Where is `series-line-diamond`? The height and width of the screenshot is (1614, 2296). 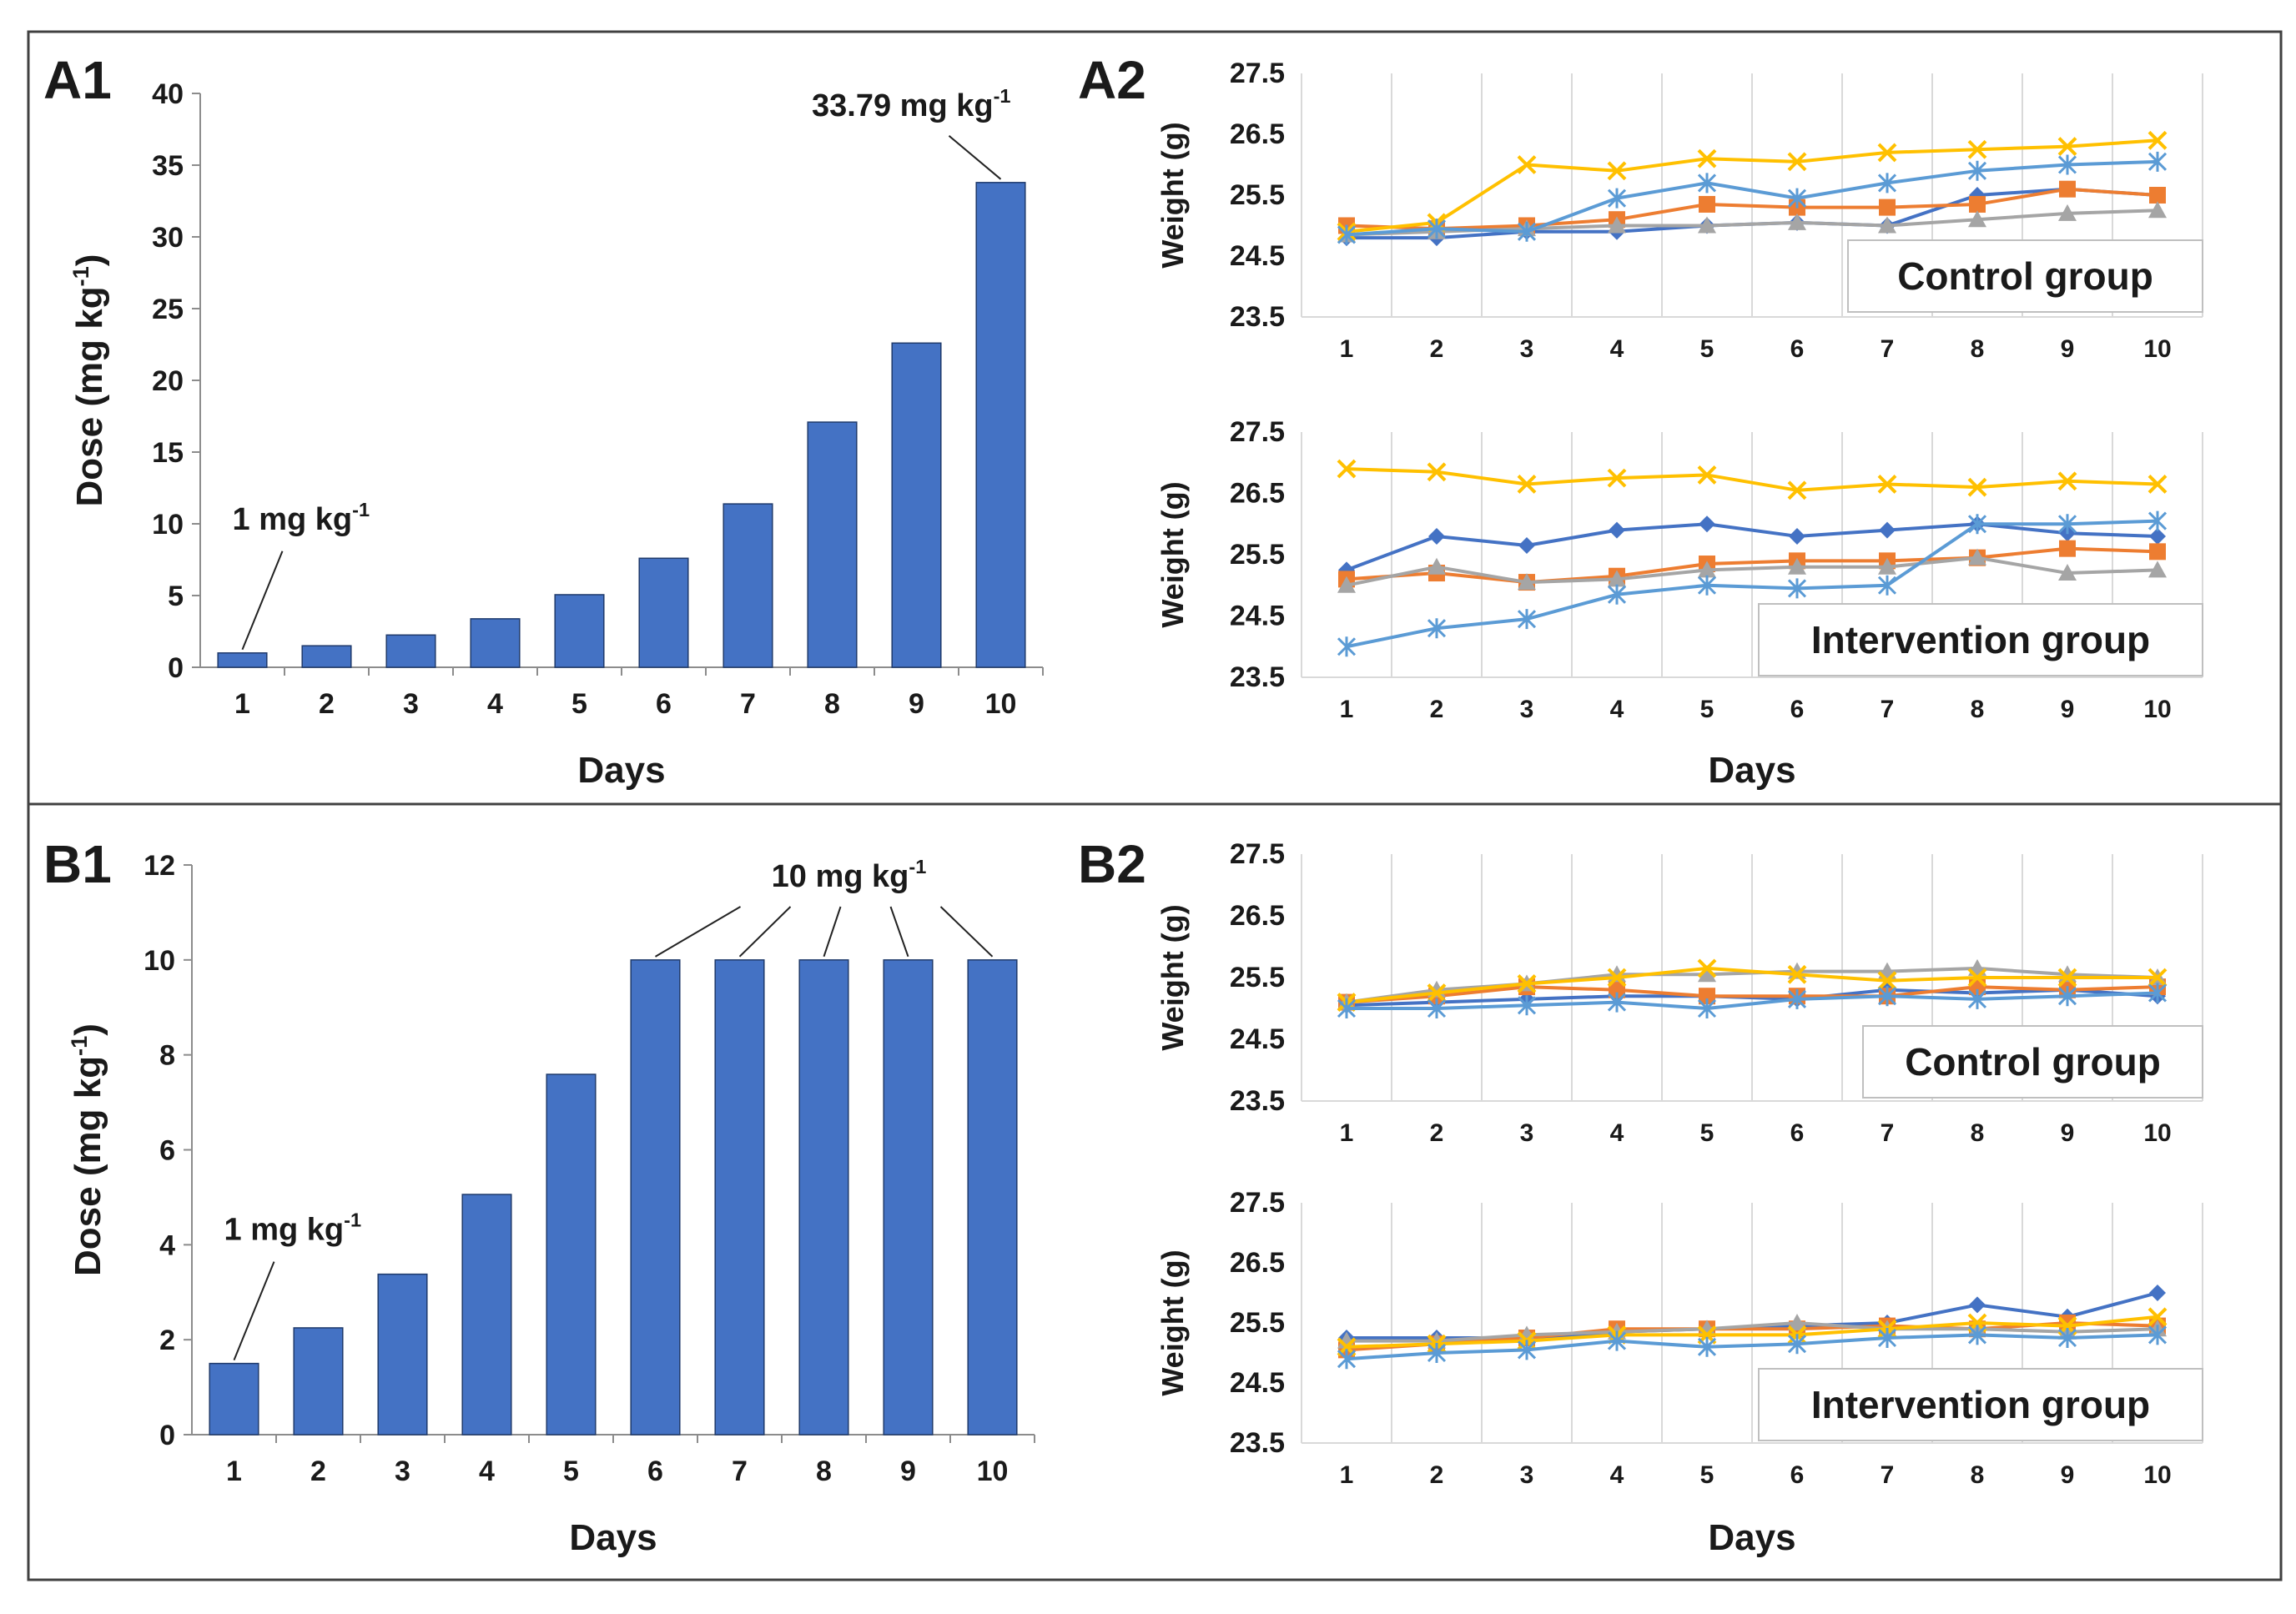 series-line-diamond is located at coordinates (1752, 547).